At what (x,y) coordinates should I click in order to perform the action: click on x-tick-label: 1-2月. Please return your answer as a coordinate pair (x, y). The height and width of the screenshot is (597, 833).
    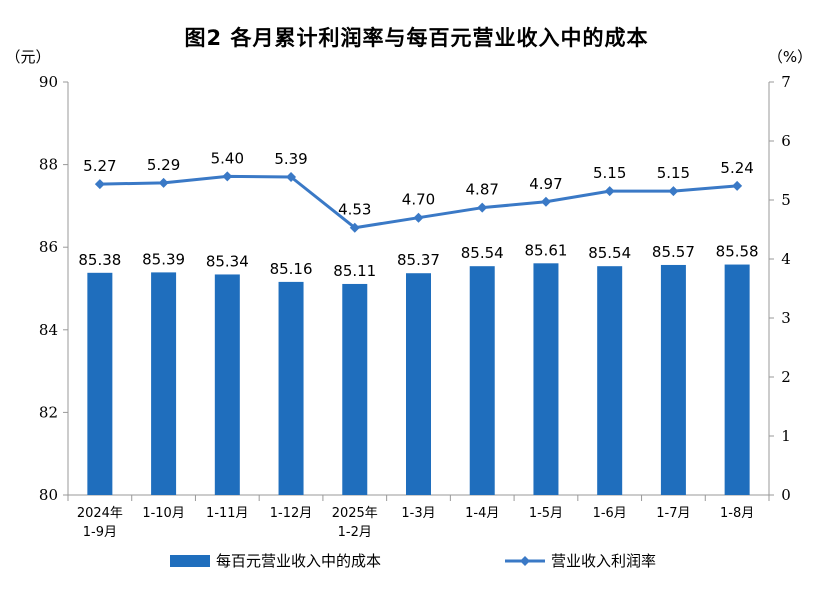
    Looking at the image, I should click on (355, 532).